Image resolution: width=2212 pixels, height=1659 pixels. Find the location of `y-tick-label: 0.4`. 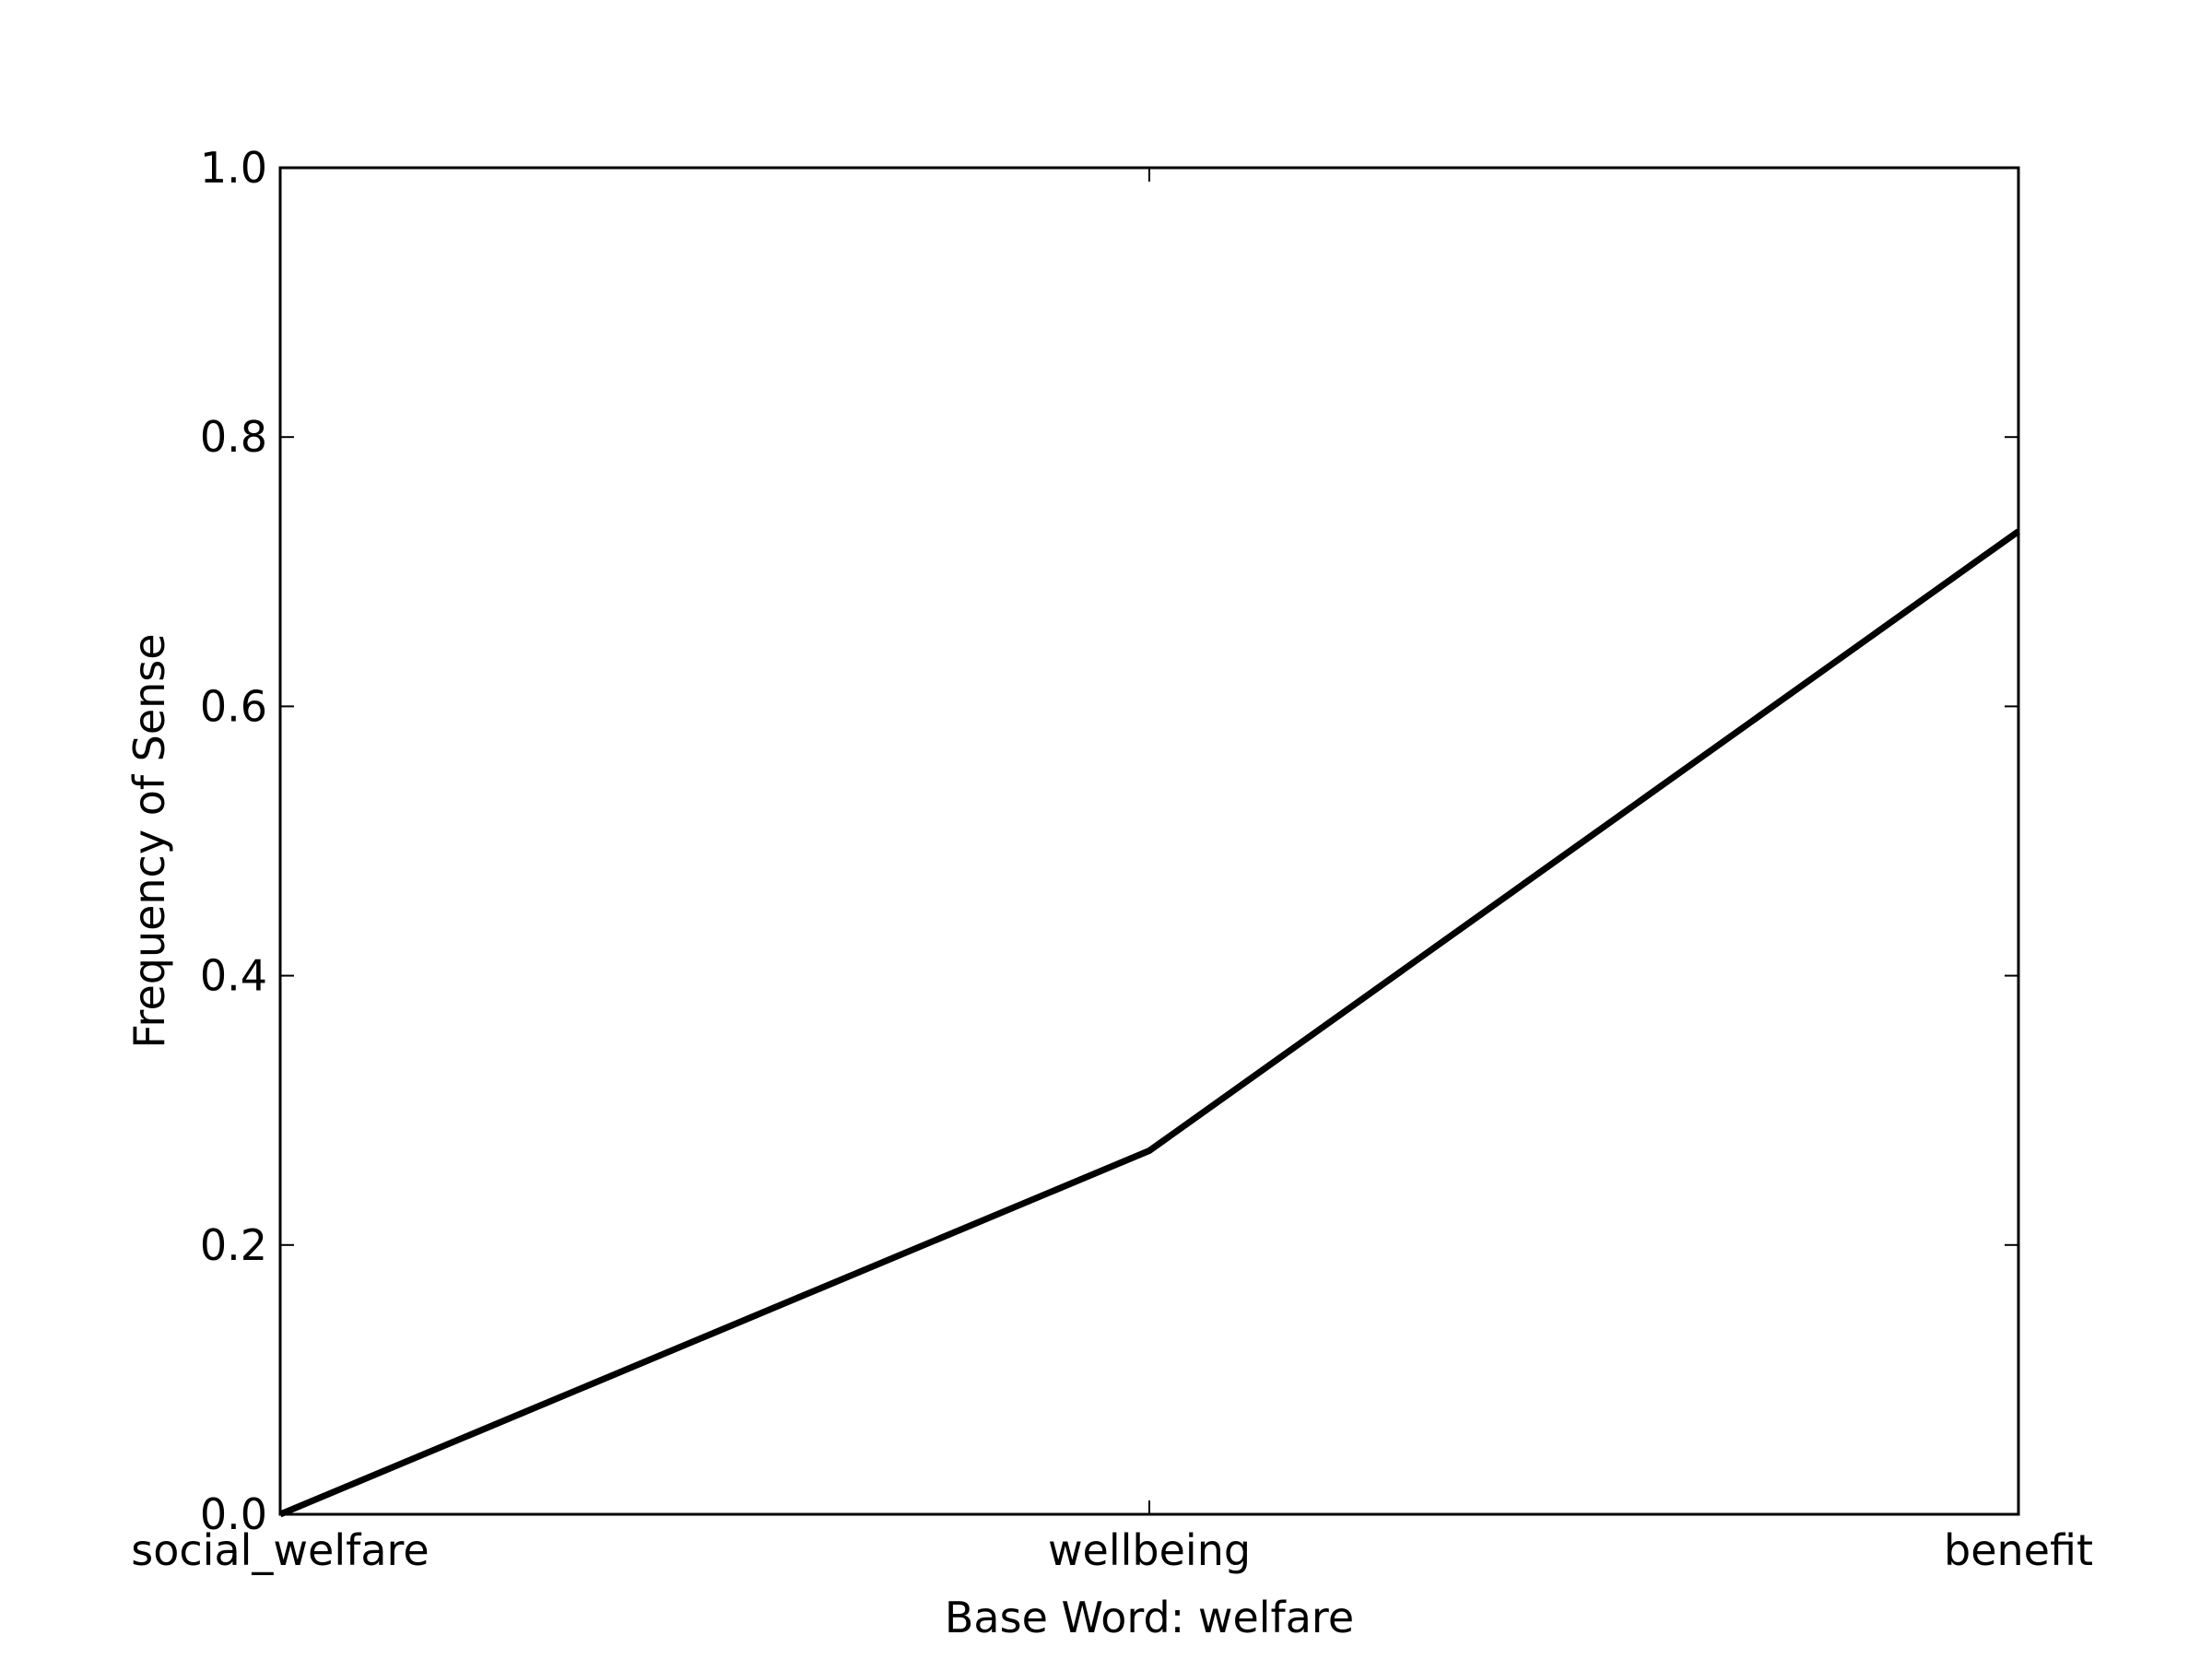

y-tick-label: 0.4 is located at coordinates (233, 976).